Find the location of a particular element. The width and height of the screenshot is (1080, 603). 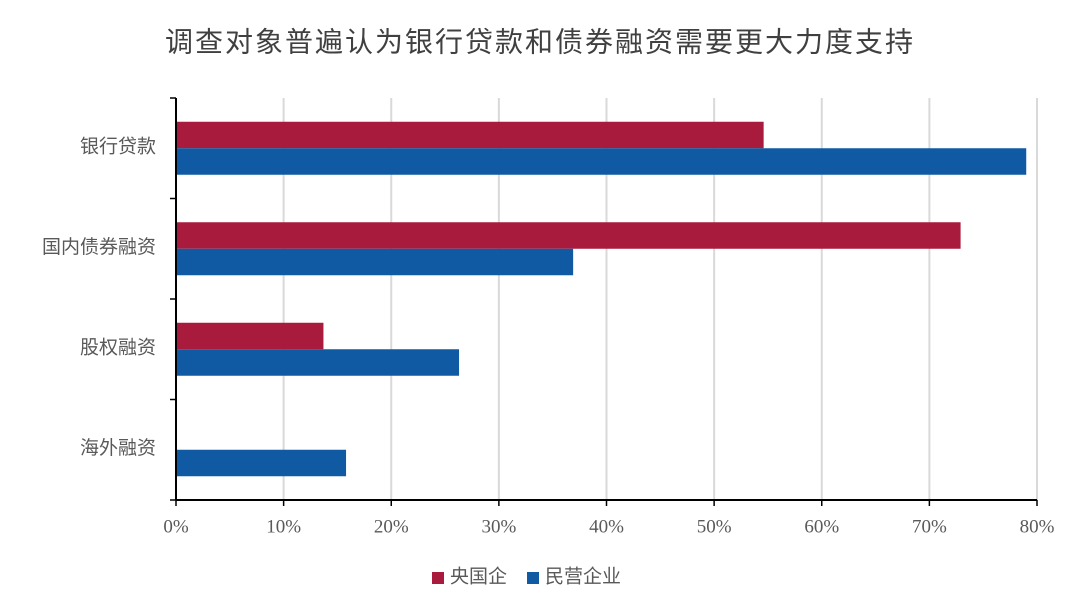

x-tick-label: 60% is located at coordinates (821, 526).